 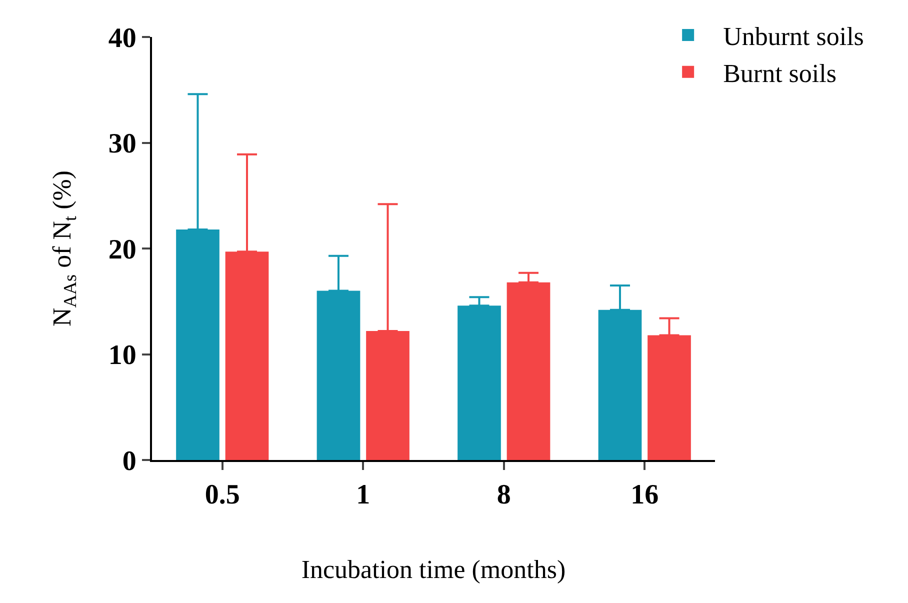 What do you see at coordinates (503, 495) in the screenshot?
I see `x-tick-label: 8` at bounding box center [503, 495].